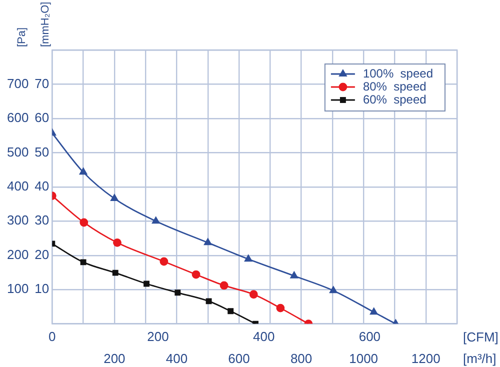 This screenshot has width=500, height=367. What do you see at coordinates (394, 99) in the screenshot?
I see `legend-label: 60% speed` at bounding box center [394, 99].